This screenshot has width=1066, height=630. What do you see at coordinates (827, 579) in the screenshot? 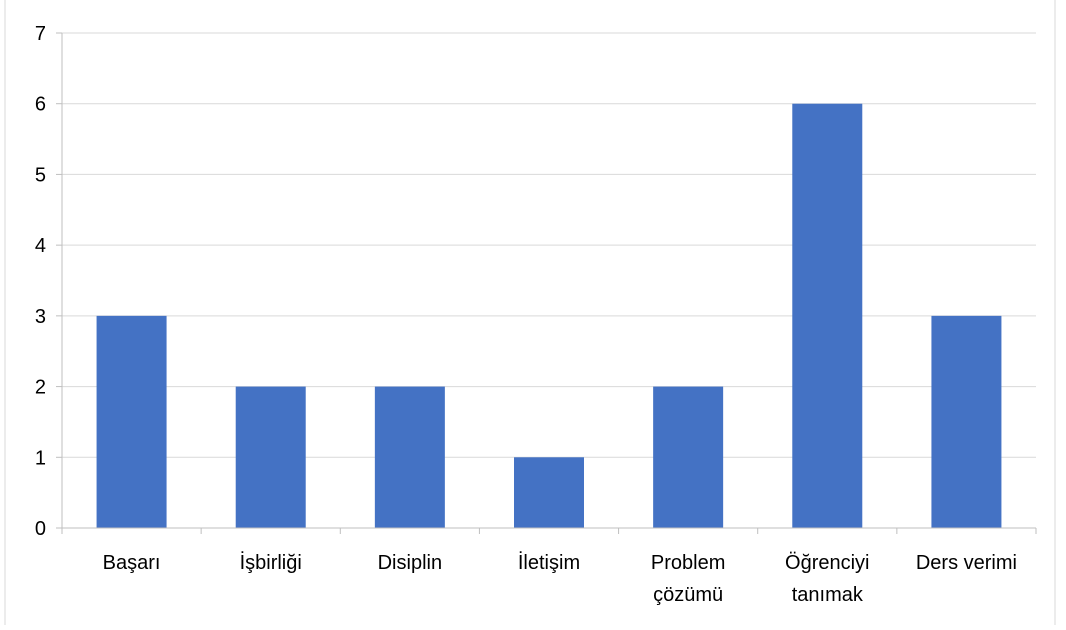
I see `x-tick-label: Öğrenciyi tanımak` at bounding box center [827, 579].